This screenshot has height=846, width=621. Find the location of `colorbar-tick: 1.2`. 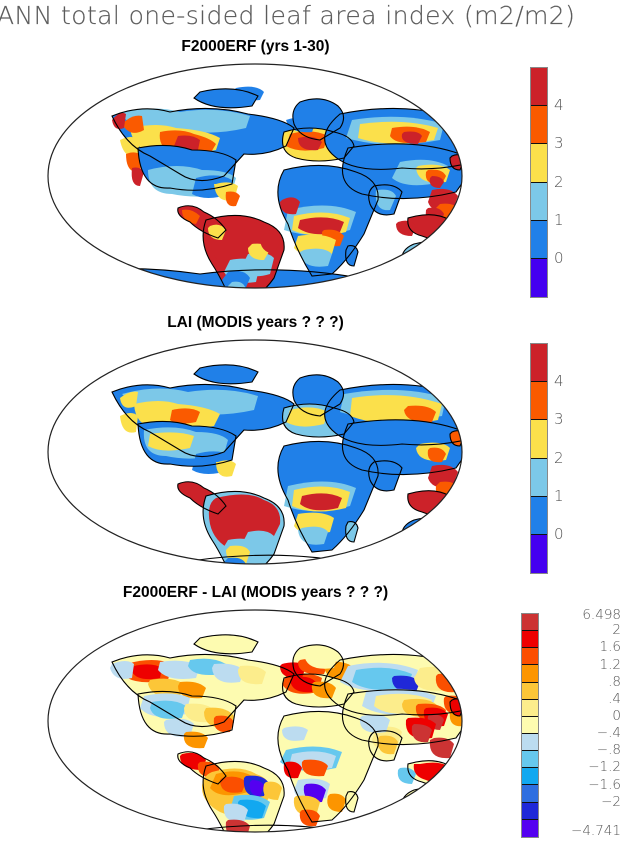

colorbar-tick: 1.2 is located at coordinates (610, 664).